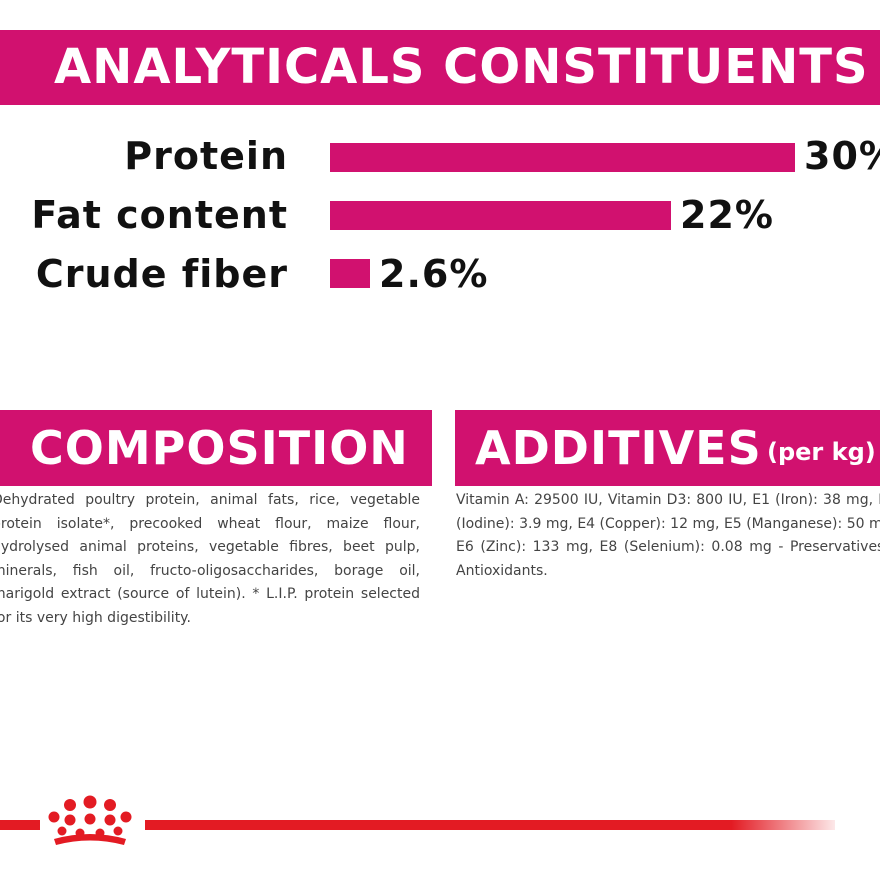 The height and width of the screenshot is (880, 880). Describe the element at coordinates (618, 448) in the screenshot. I see `additives-title: ADDITIVES` at that location.